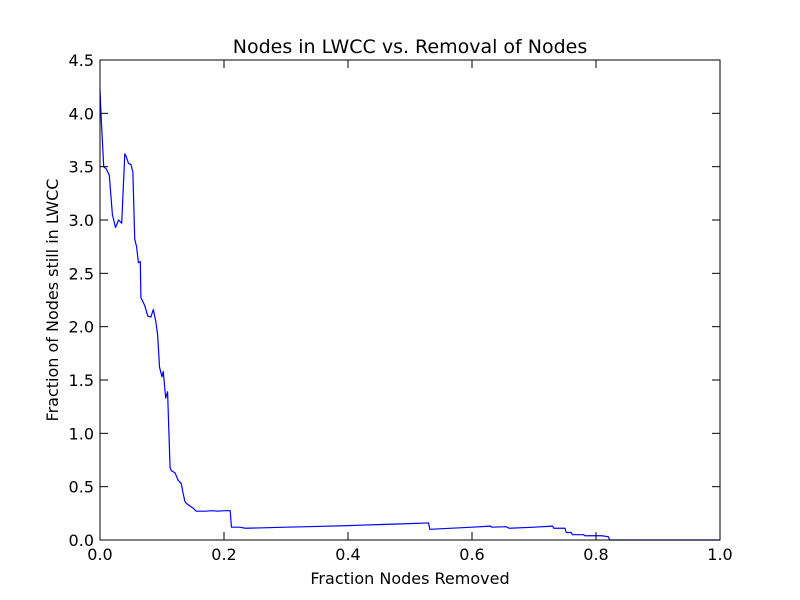 This screenshot has height=600, width=800. I want to click on y-tick-label-1: 0.5, so click(81, 487).